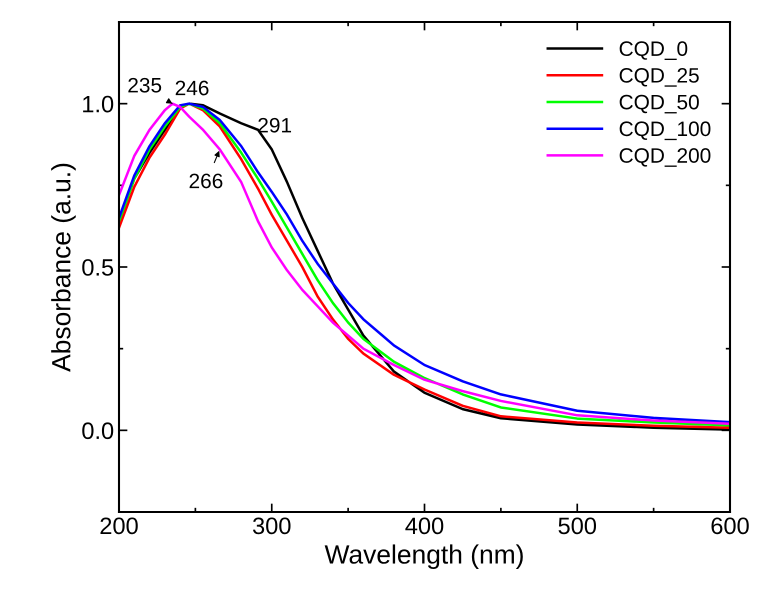 This screenshot has height=601, width=758. What do you see at coordinates (271, 525) in the screenshot?
I see `x-tick-label: 300` at bounding box center [271, 525].